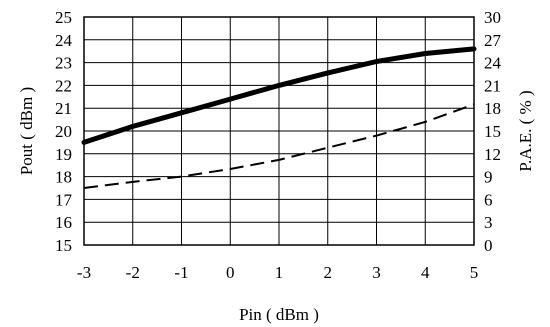  Describe the element at coordinates (492, 17) in the screenshot. I see `y2-tick-label: 30` at that location.